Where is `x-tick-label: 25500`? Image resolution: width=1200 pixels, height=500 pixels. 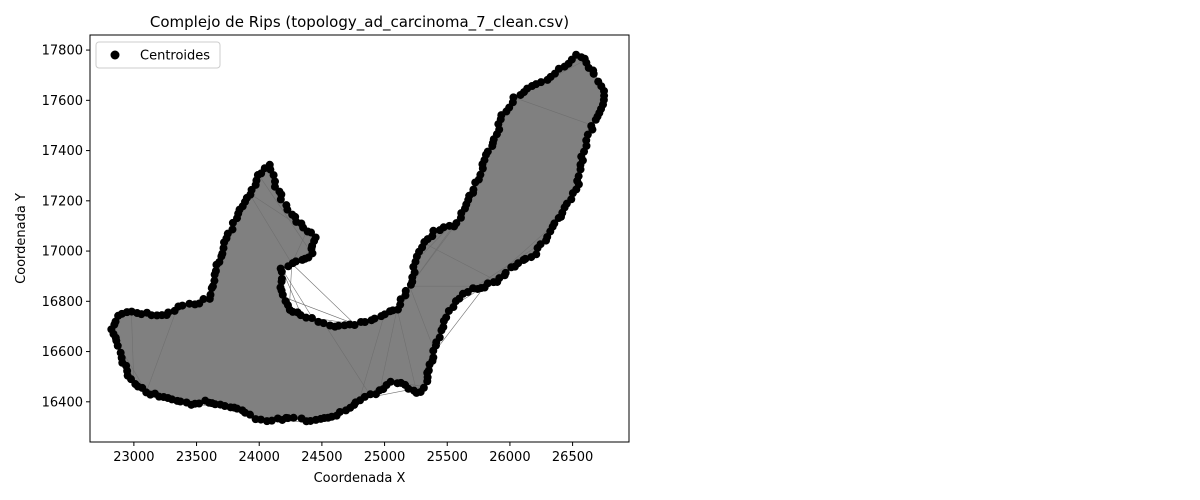 x-tick-label: 25500 is located at coordinates (447, 457).